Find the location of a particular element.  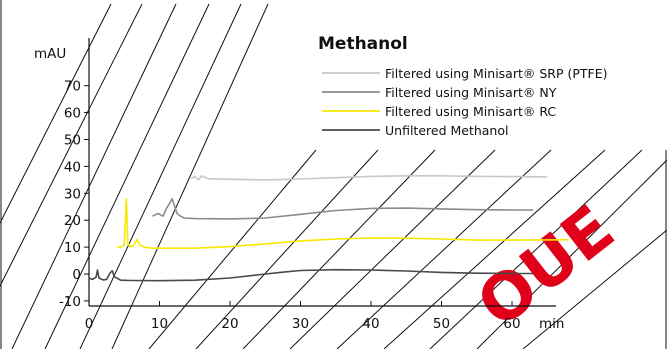

x-tick-label: 50 is located at coordinates (441, 324).